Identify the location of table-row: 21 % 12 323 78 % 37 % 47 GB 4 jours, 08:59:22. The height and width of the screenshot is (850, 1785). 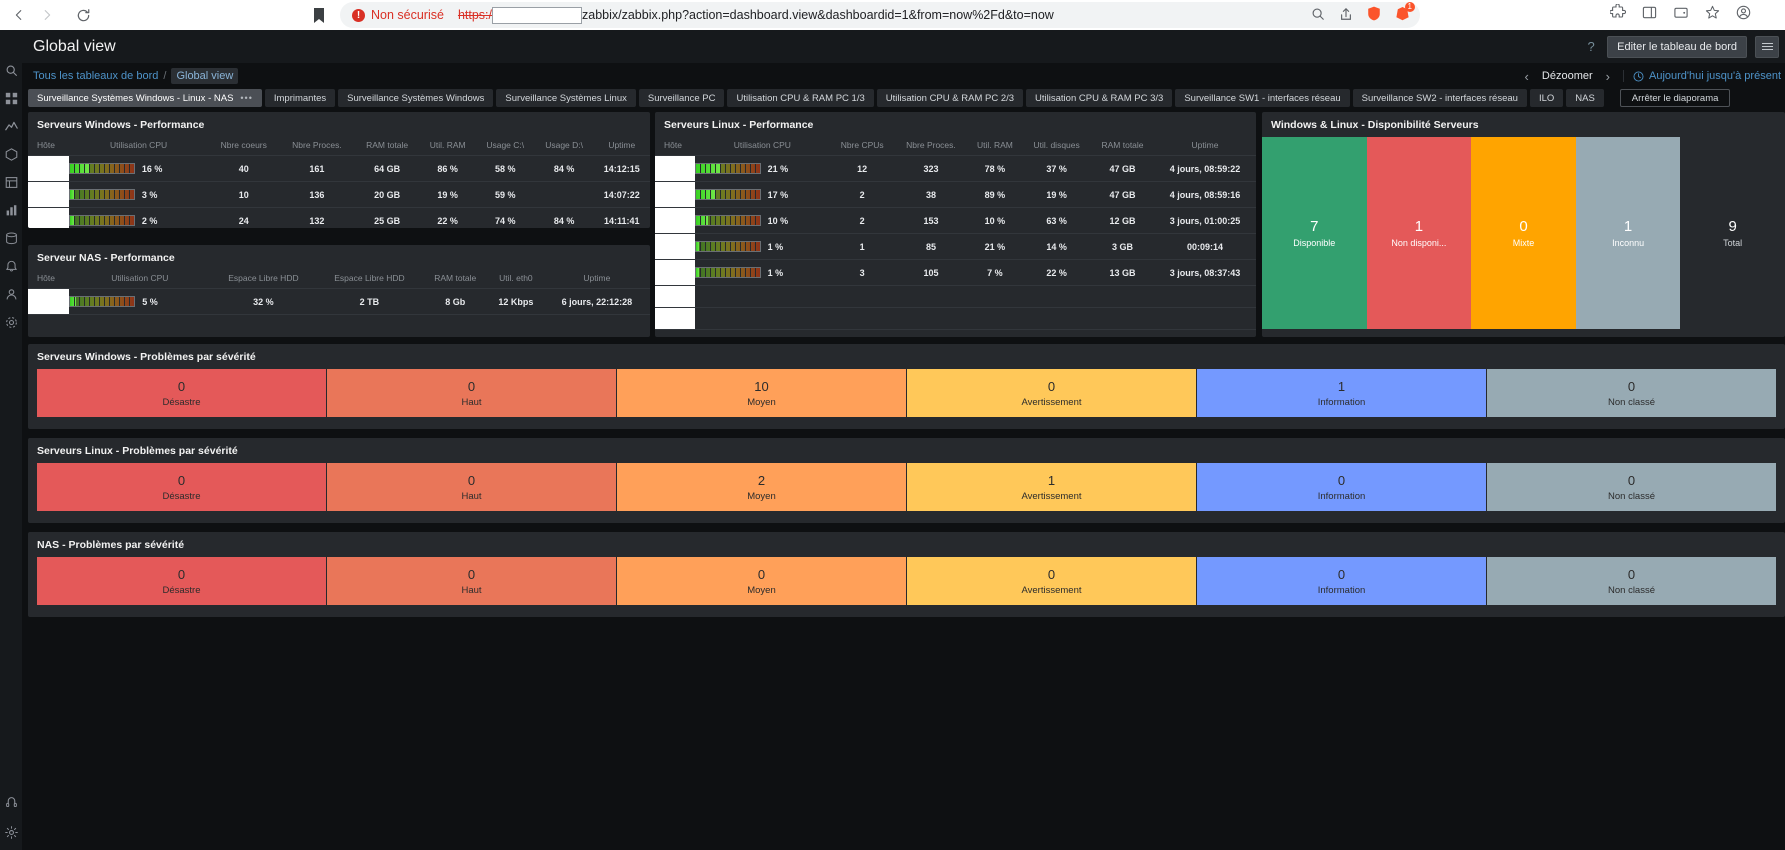
(955, 168).